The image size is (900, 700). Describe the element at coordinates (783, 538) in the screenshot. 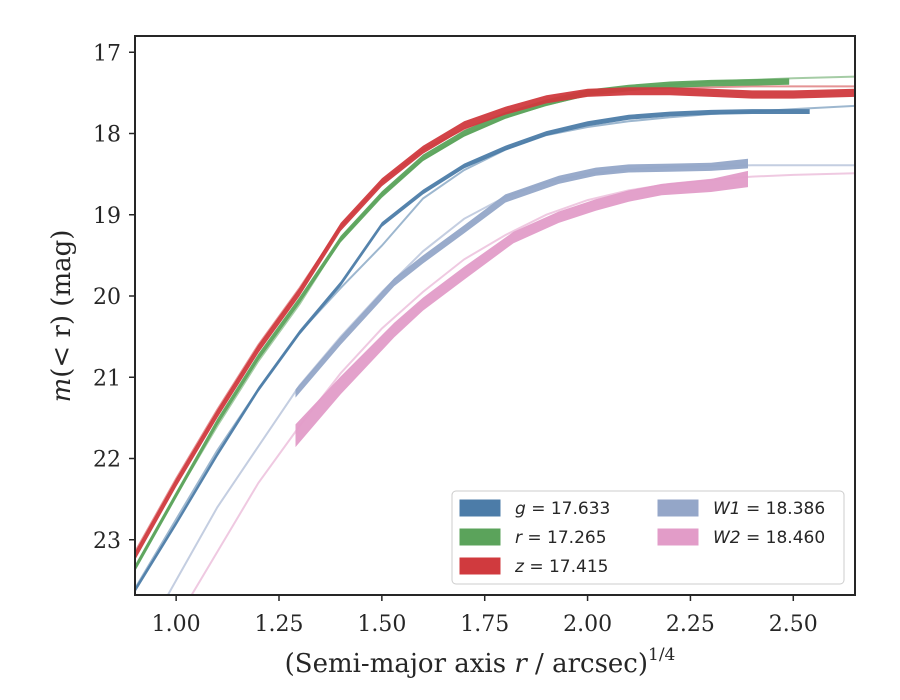

I see `legend-label-value: = 18.460` at that location.